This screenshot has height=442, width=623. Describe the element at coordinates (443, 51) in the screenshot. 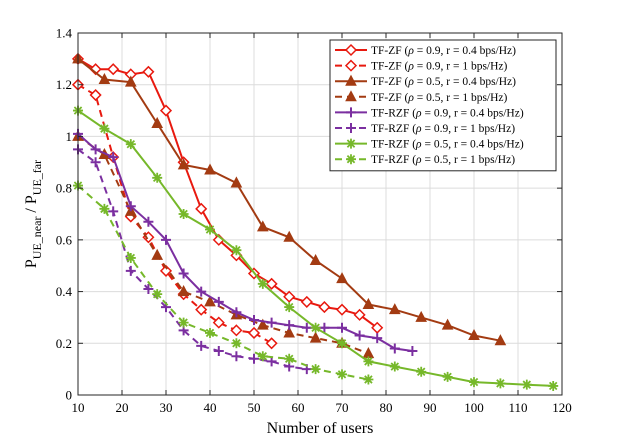

I see `legend-label: TF-ZF (ρ = 0.9, r = 0.4 bps/Hz)` at that location.